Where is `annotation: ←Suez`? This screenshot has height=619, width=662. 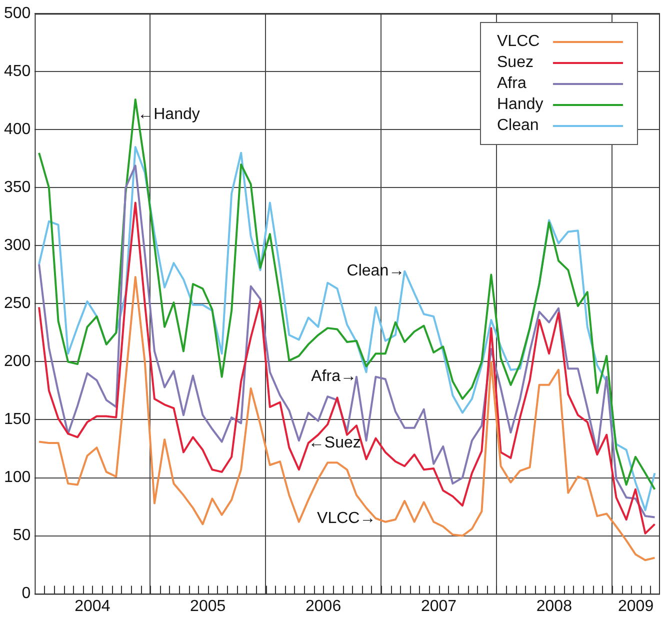
annotation: ←Suez is located at coordinates (334, 443).